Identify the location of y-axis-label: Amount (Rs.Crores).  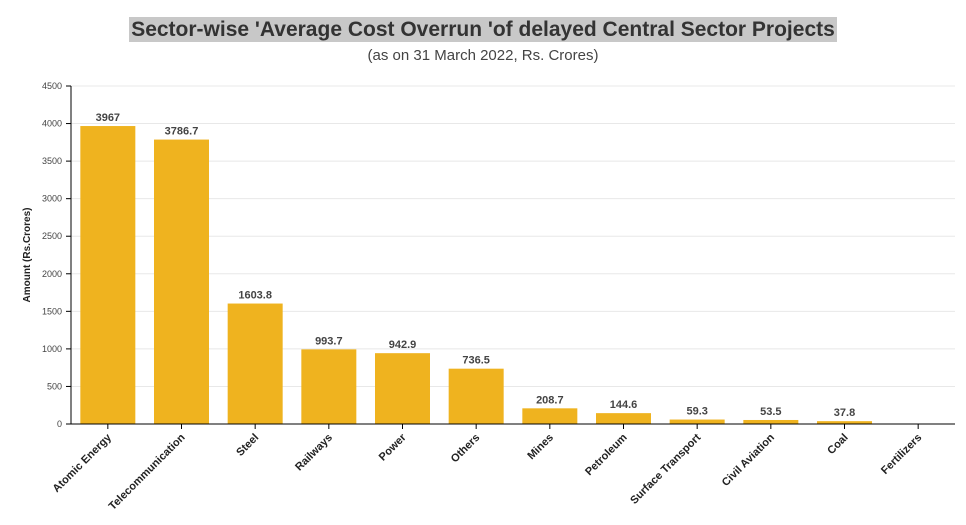
(27, 254).